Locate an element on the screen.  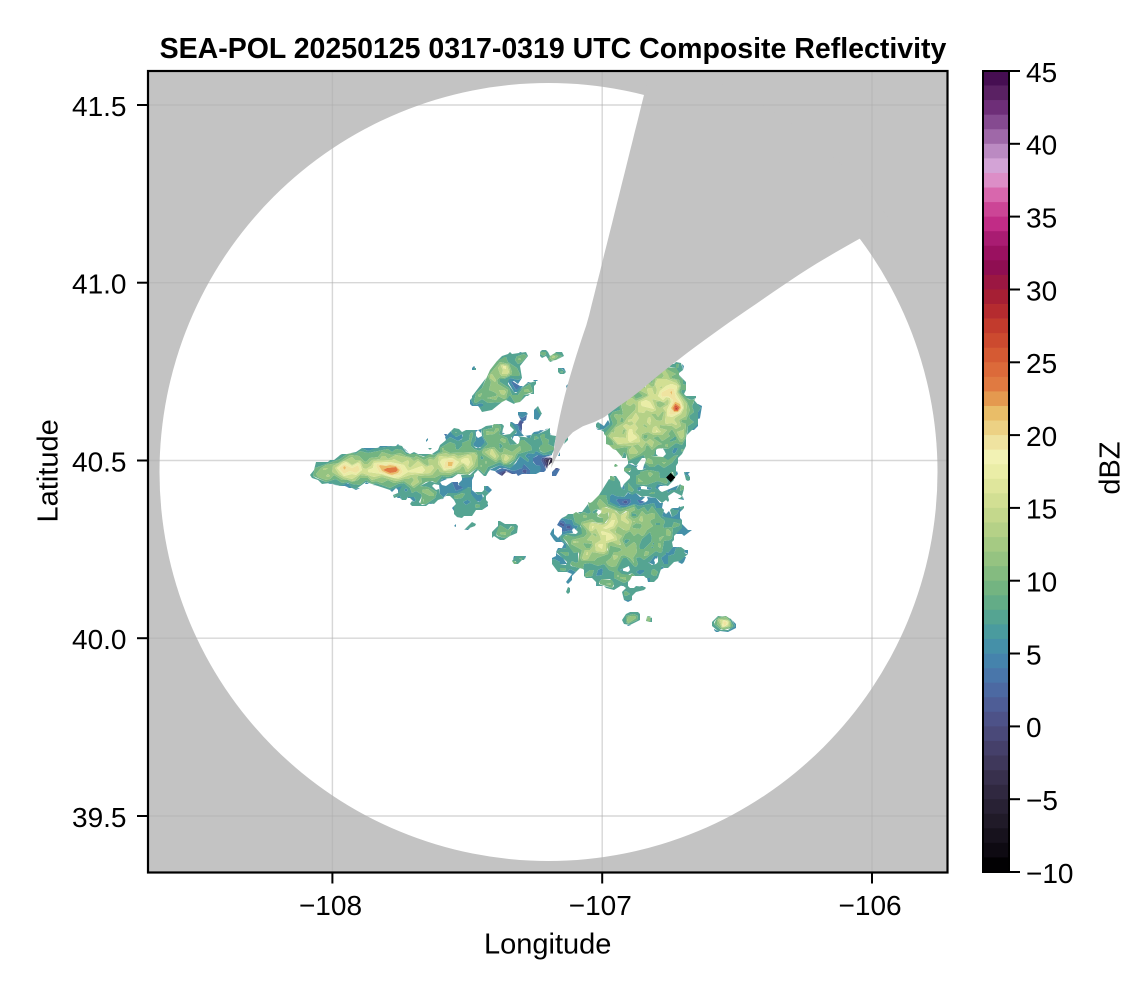
svg-text: 40.5 is located at coordinates (99, 461).